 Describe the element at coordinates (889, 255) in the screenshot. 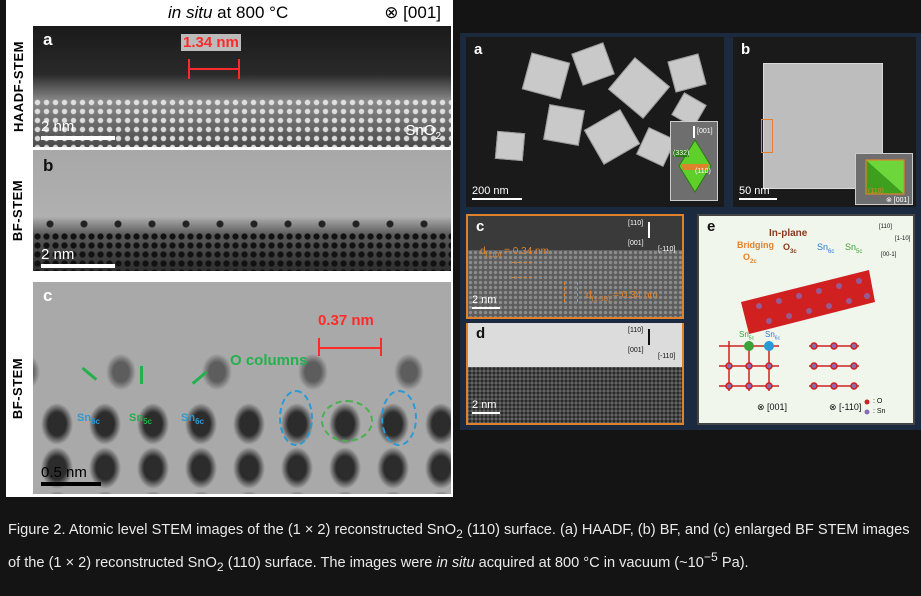

I see `axis-label: [00-1]` at that location.